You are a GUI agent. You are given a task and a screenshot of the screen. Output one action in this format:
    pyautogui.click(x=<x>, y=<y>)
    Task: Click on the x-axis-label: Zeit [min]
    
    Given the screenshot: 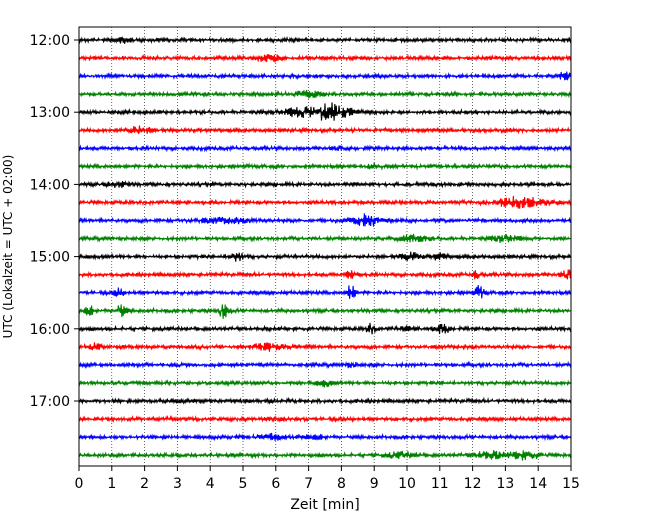 What is the action you would take?
    pyautogui.click(x=324, y=505)
    